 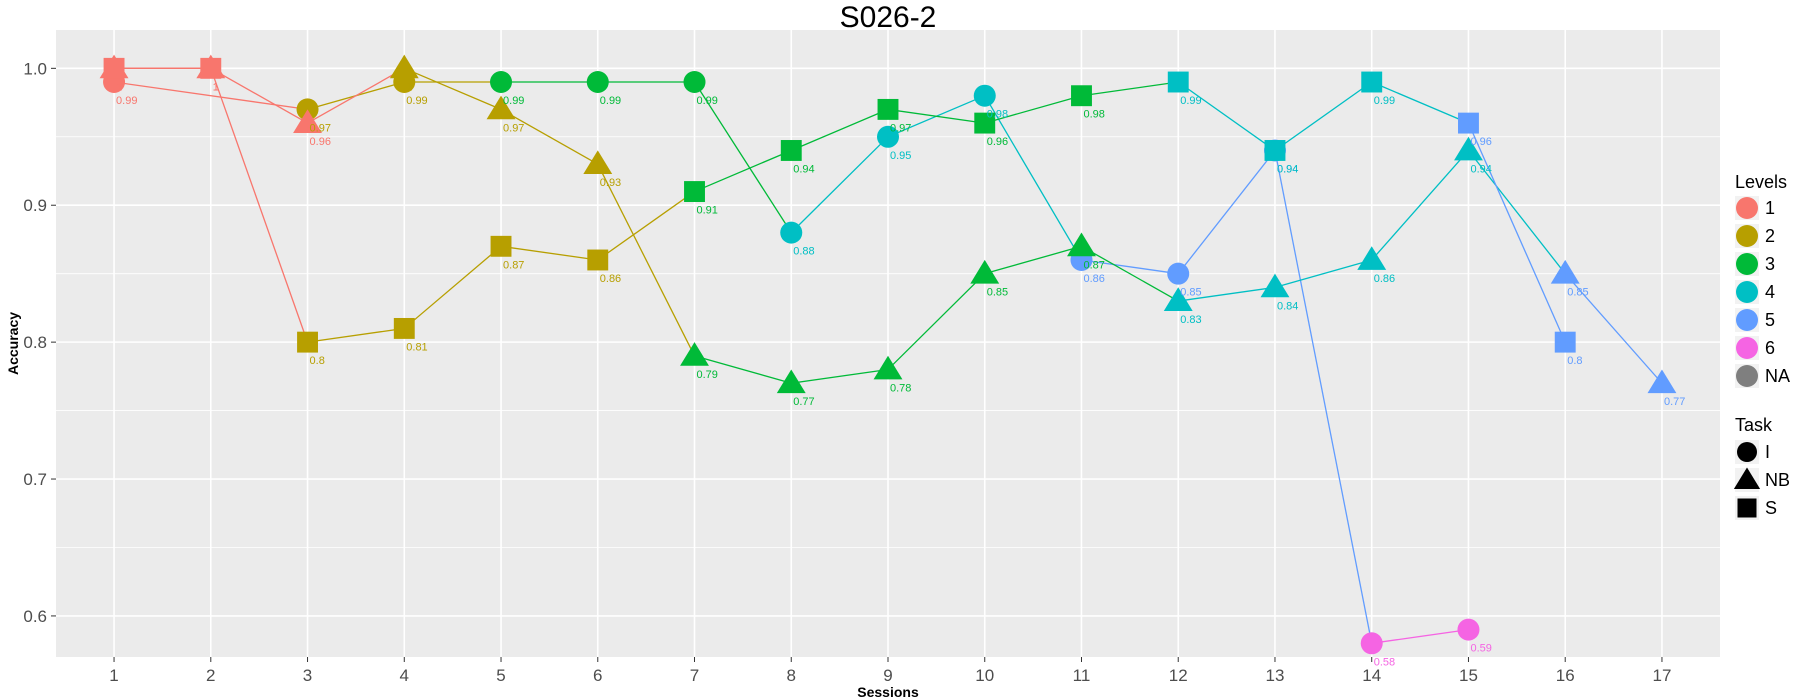 I want to click on data-label: 0.95, so click(x=900, y=156).